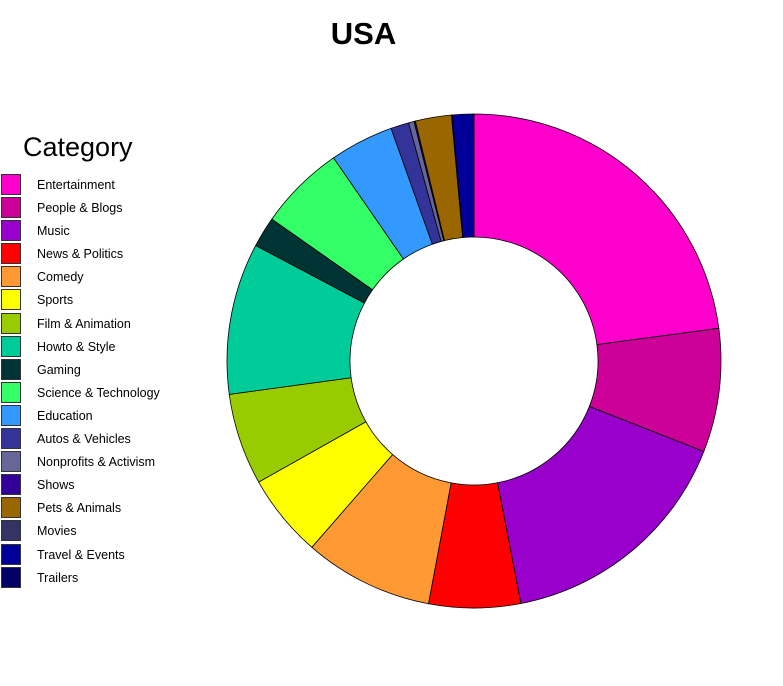 The image size is (783, 686). I want to click on legend-label: People & Blogs, so click(80, 208).